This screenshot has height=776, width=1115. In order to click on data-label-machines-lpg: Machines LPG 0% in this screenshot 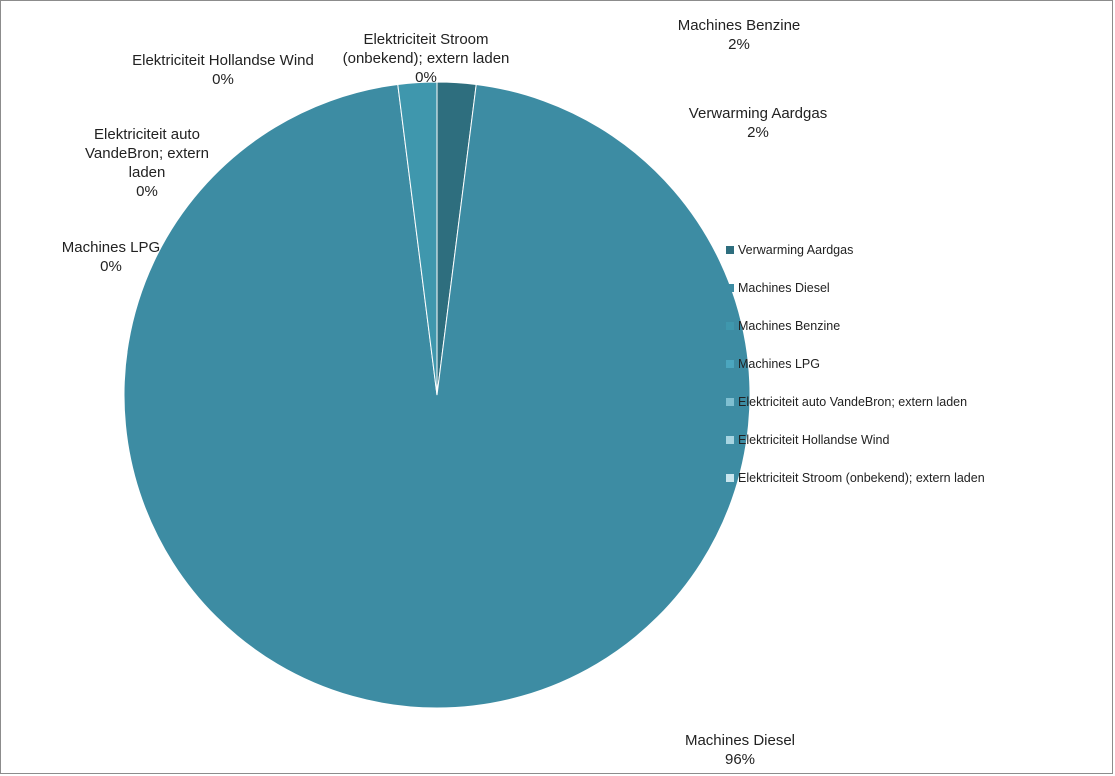, I will do `click(111, 257)`.